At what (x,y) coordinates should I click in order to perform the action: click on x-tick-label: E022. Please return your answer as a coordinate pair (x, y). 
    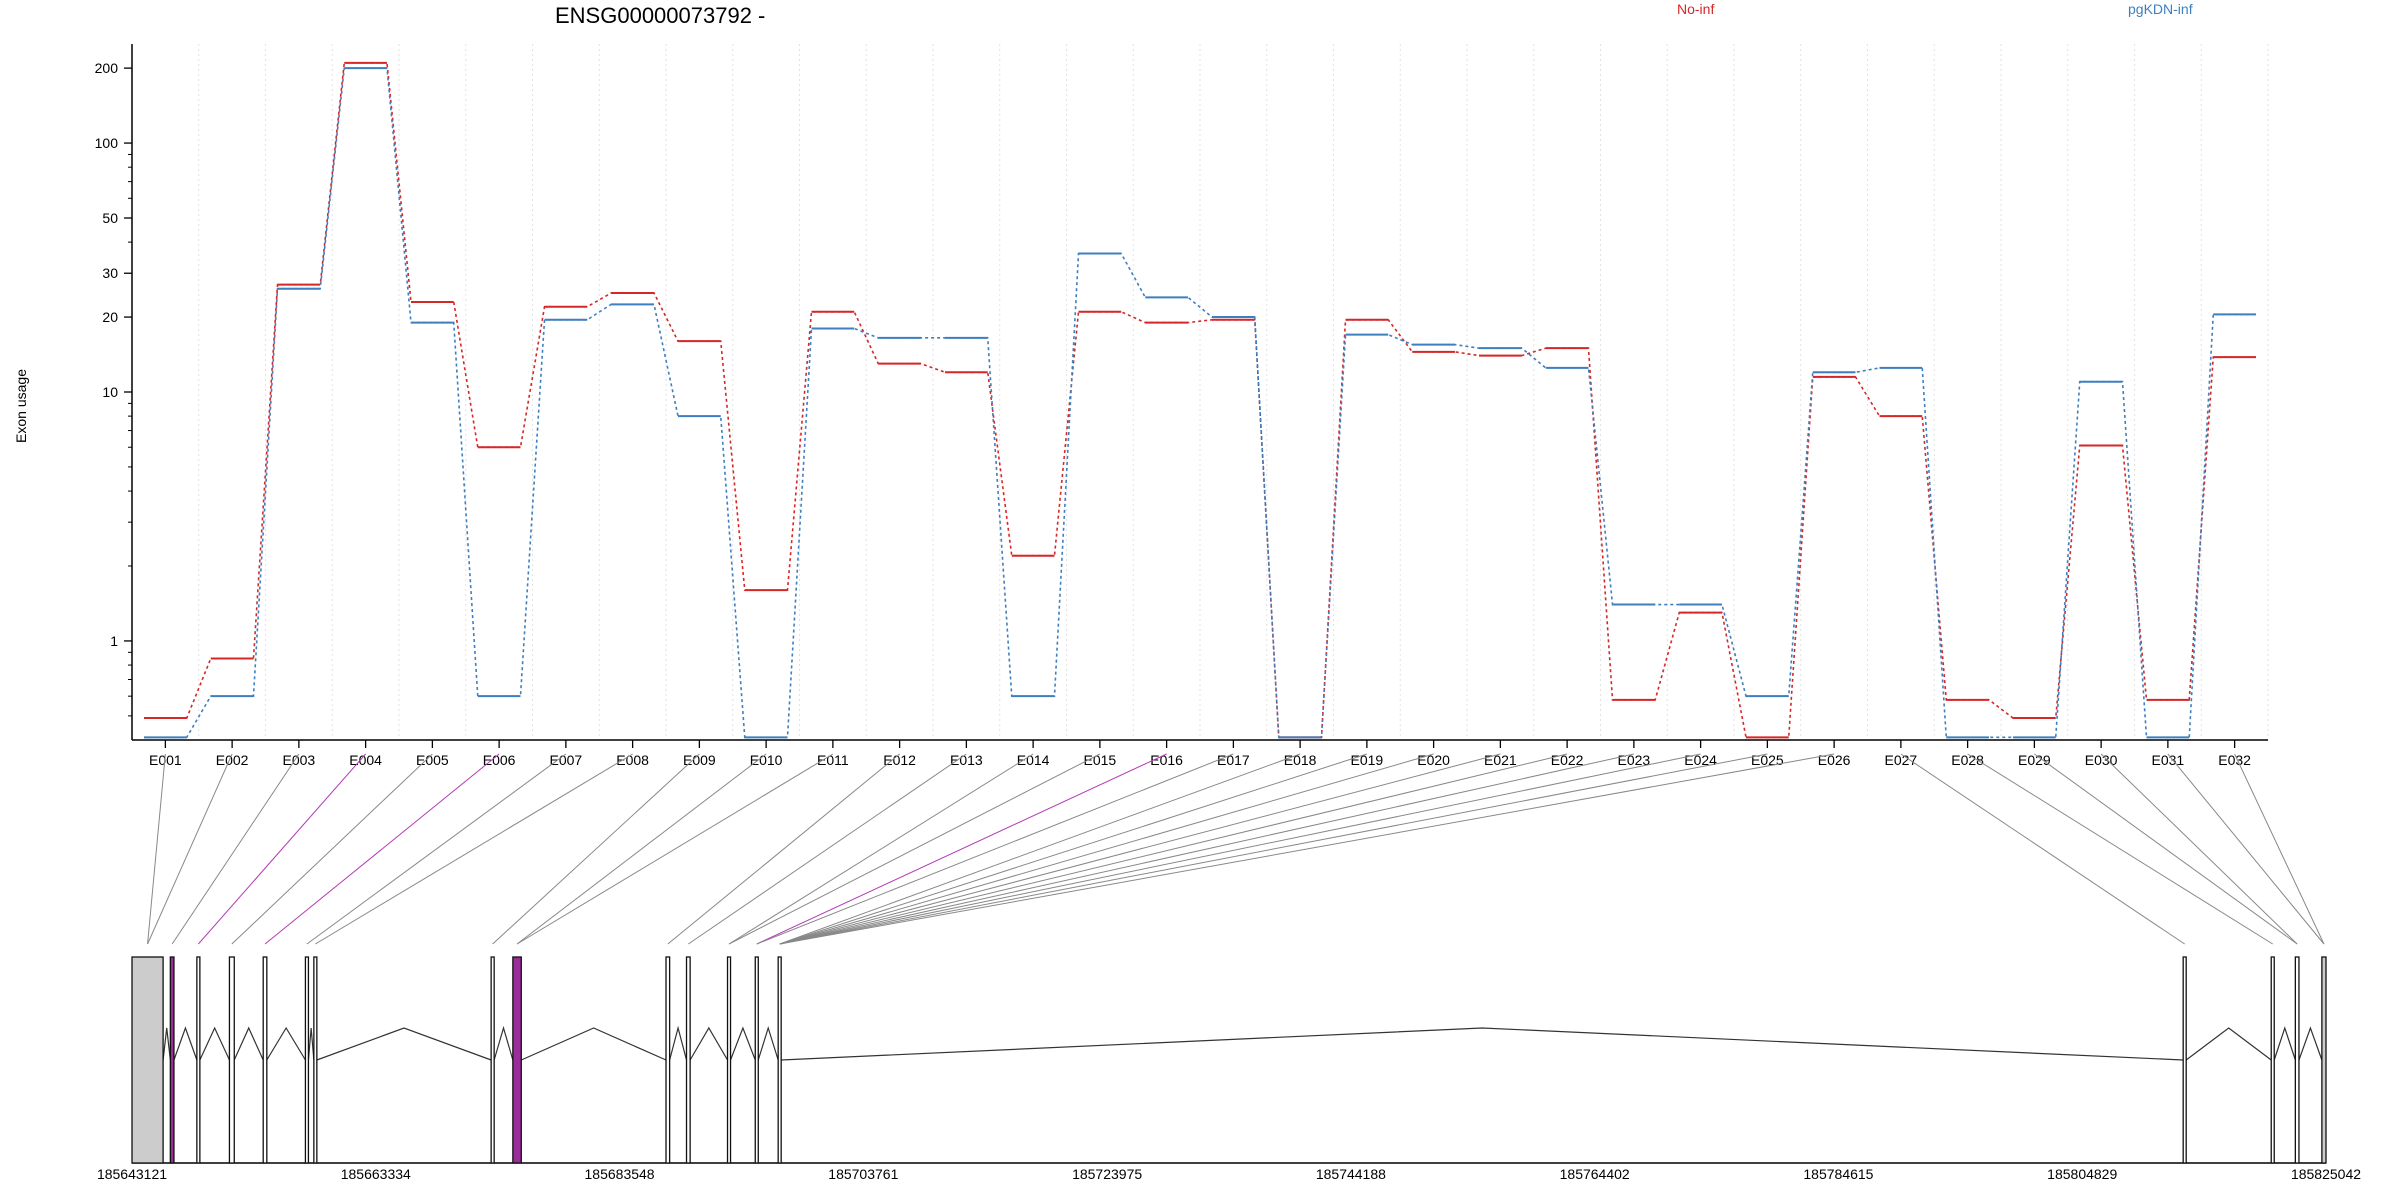
    Looking at the image, I should click on (1567, 760).